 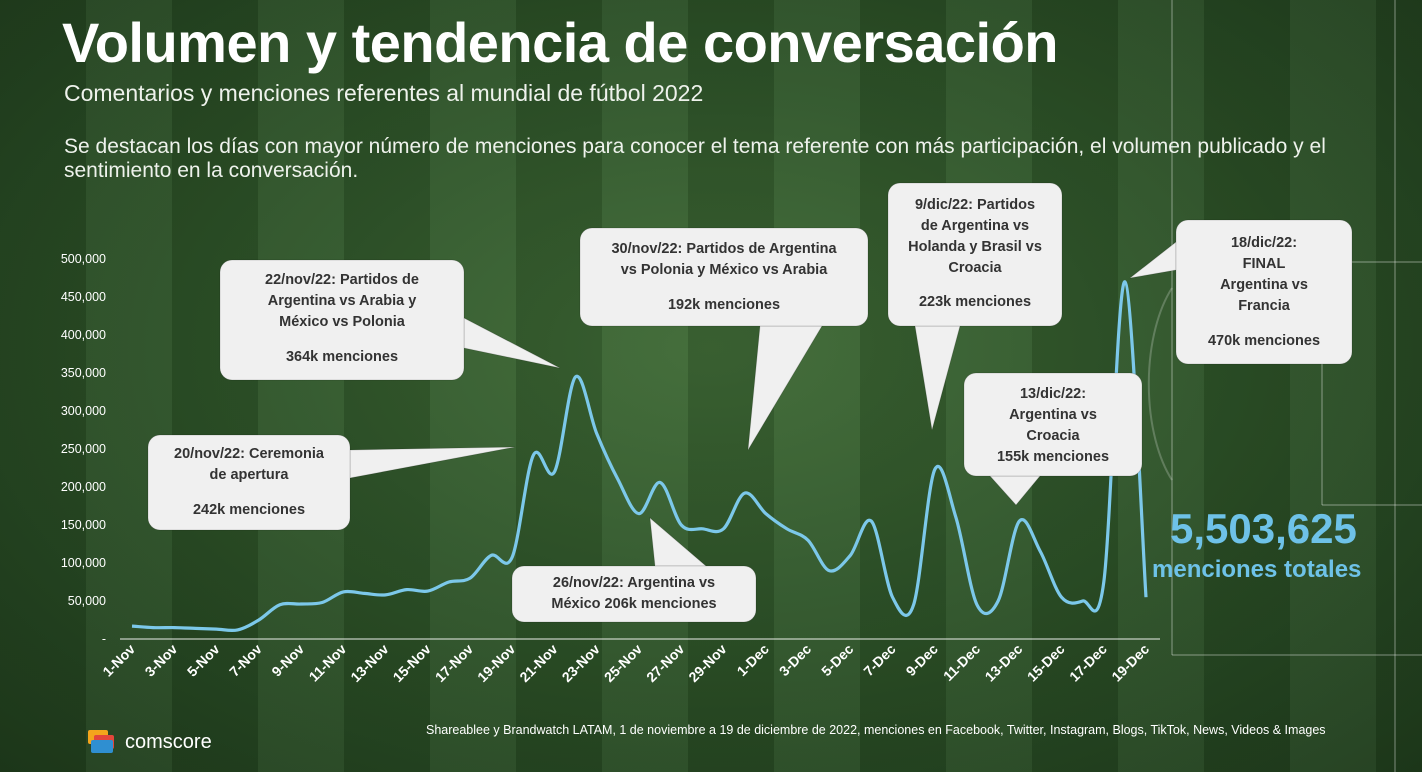 I want to click on callout-line: Argentina vs Arabia y, so click(x=342, y=301).